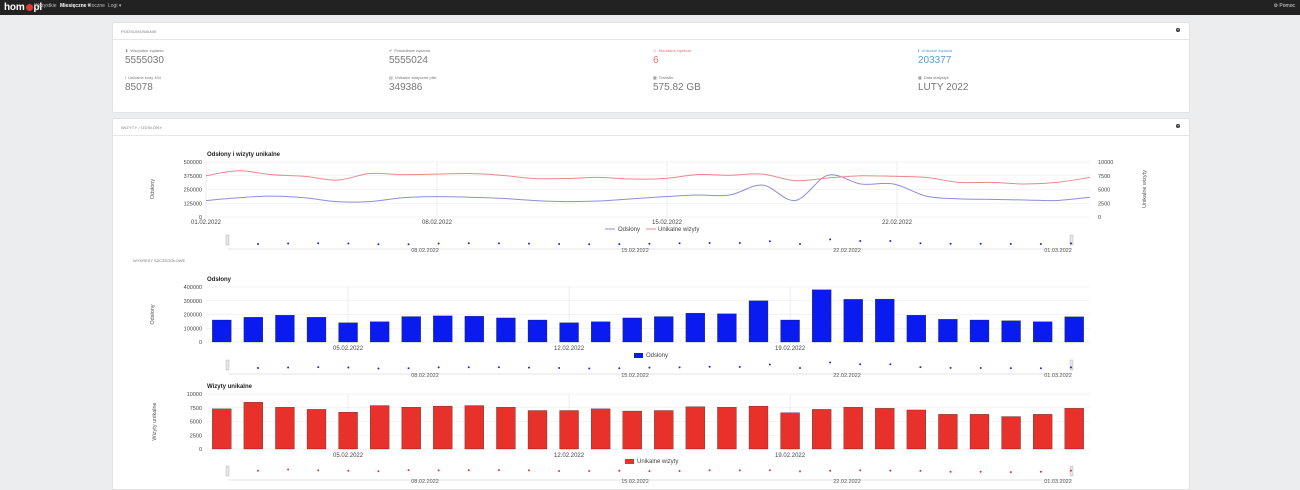  I want to click on calendar-icon: ▦, so click(920, 77).